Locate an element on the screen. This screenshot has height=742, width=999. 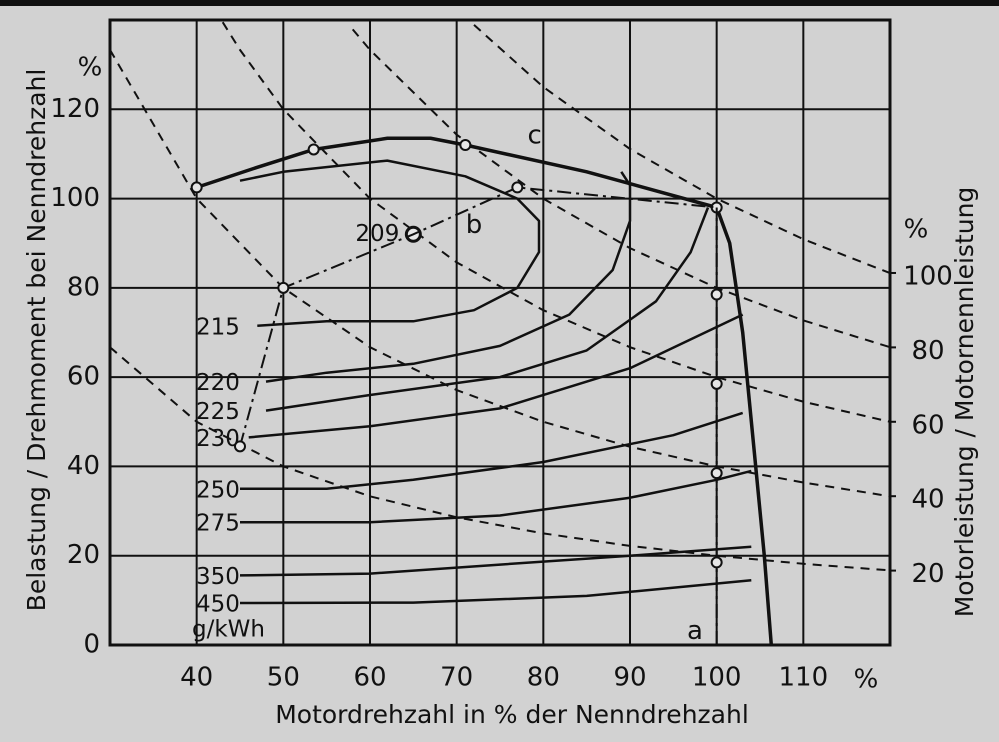
y-tick-label: 40 is located at coordinates (83, 466).